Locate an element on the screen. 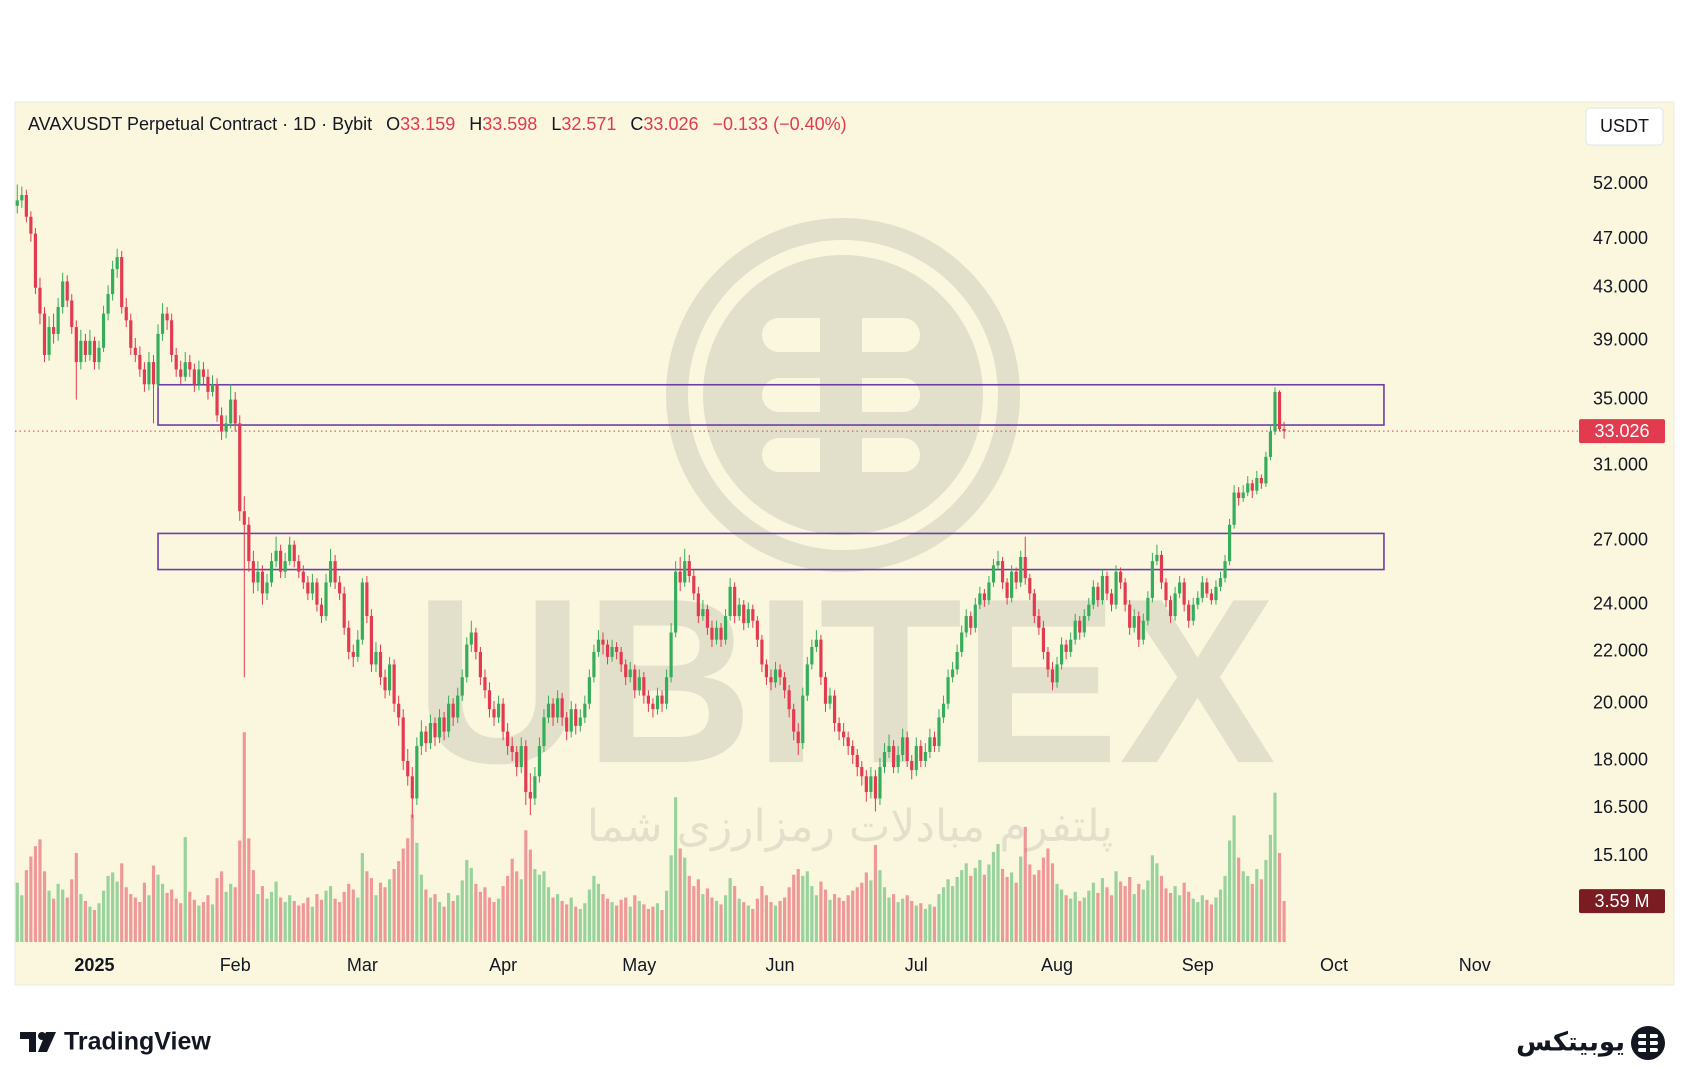 The height and width of the screenshot is (1080, 1688). currency-label: USDT is located at coordinates (1624, 126).